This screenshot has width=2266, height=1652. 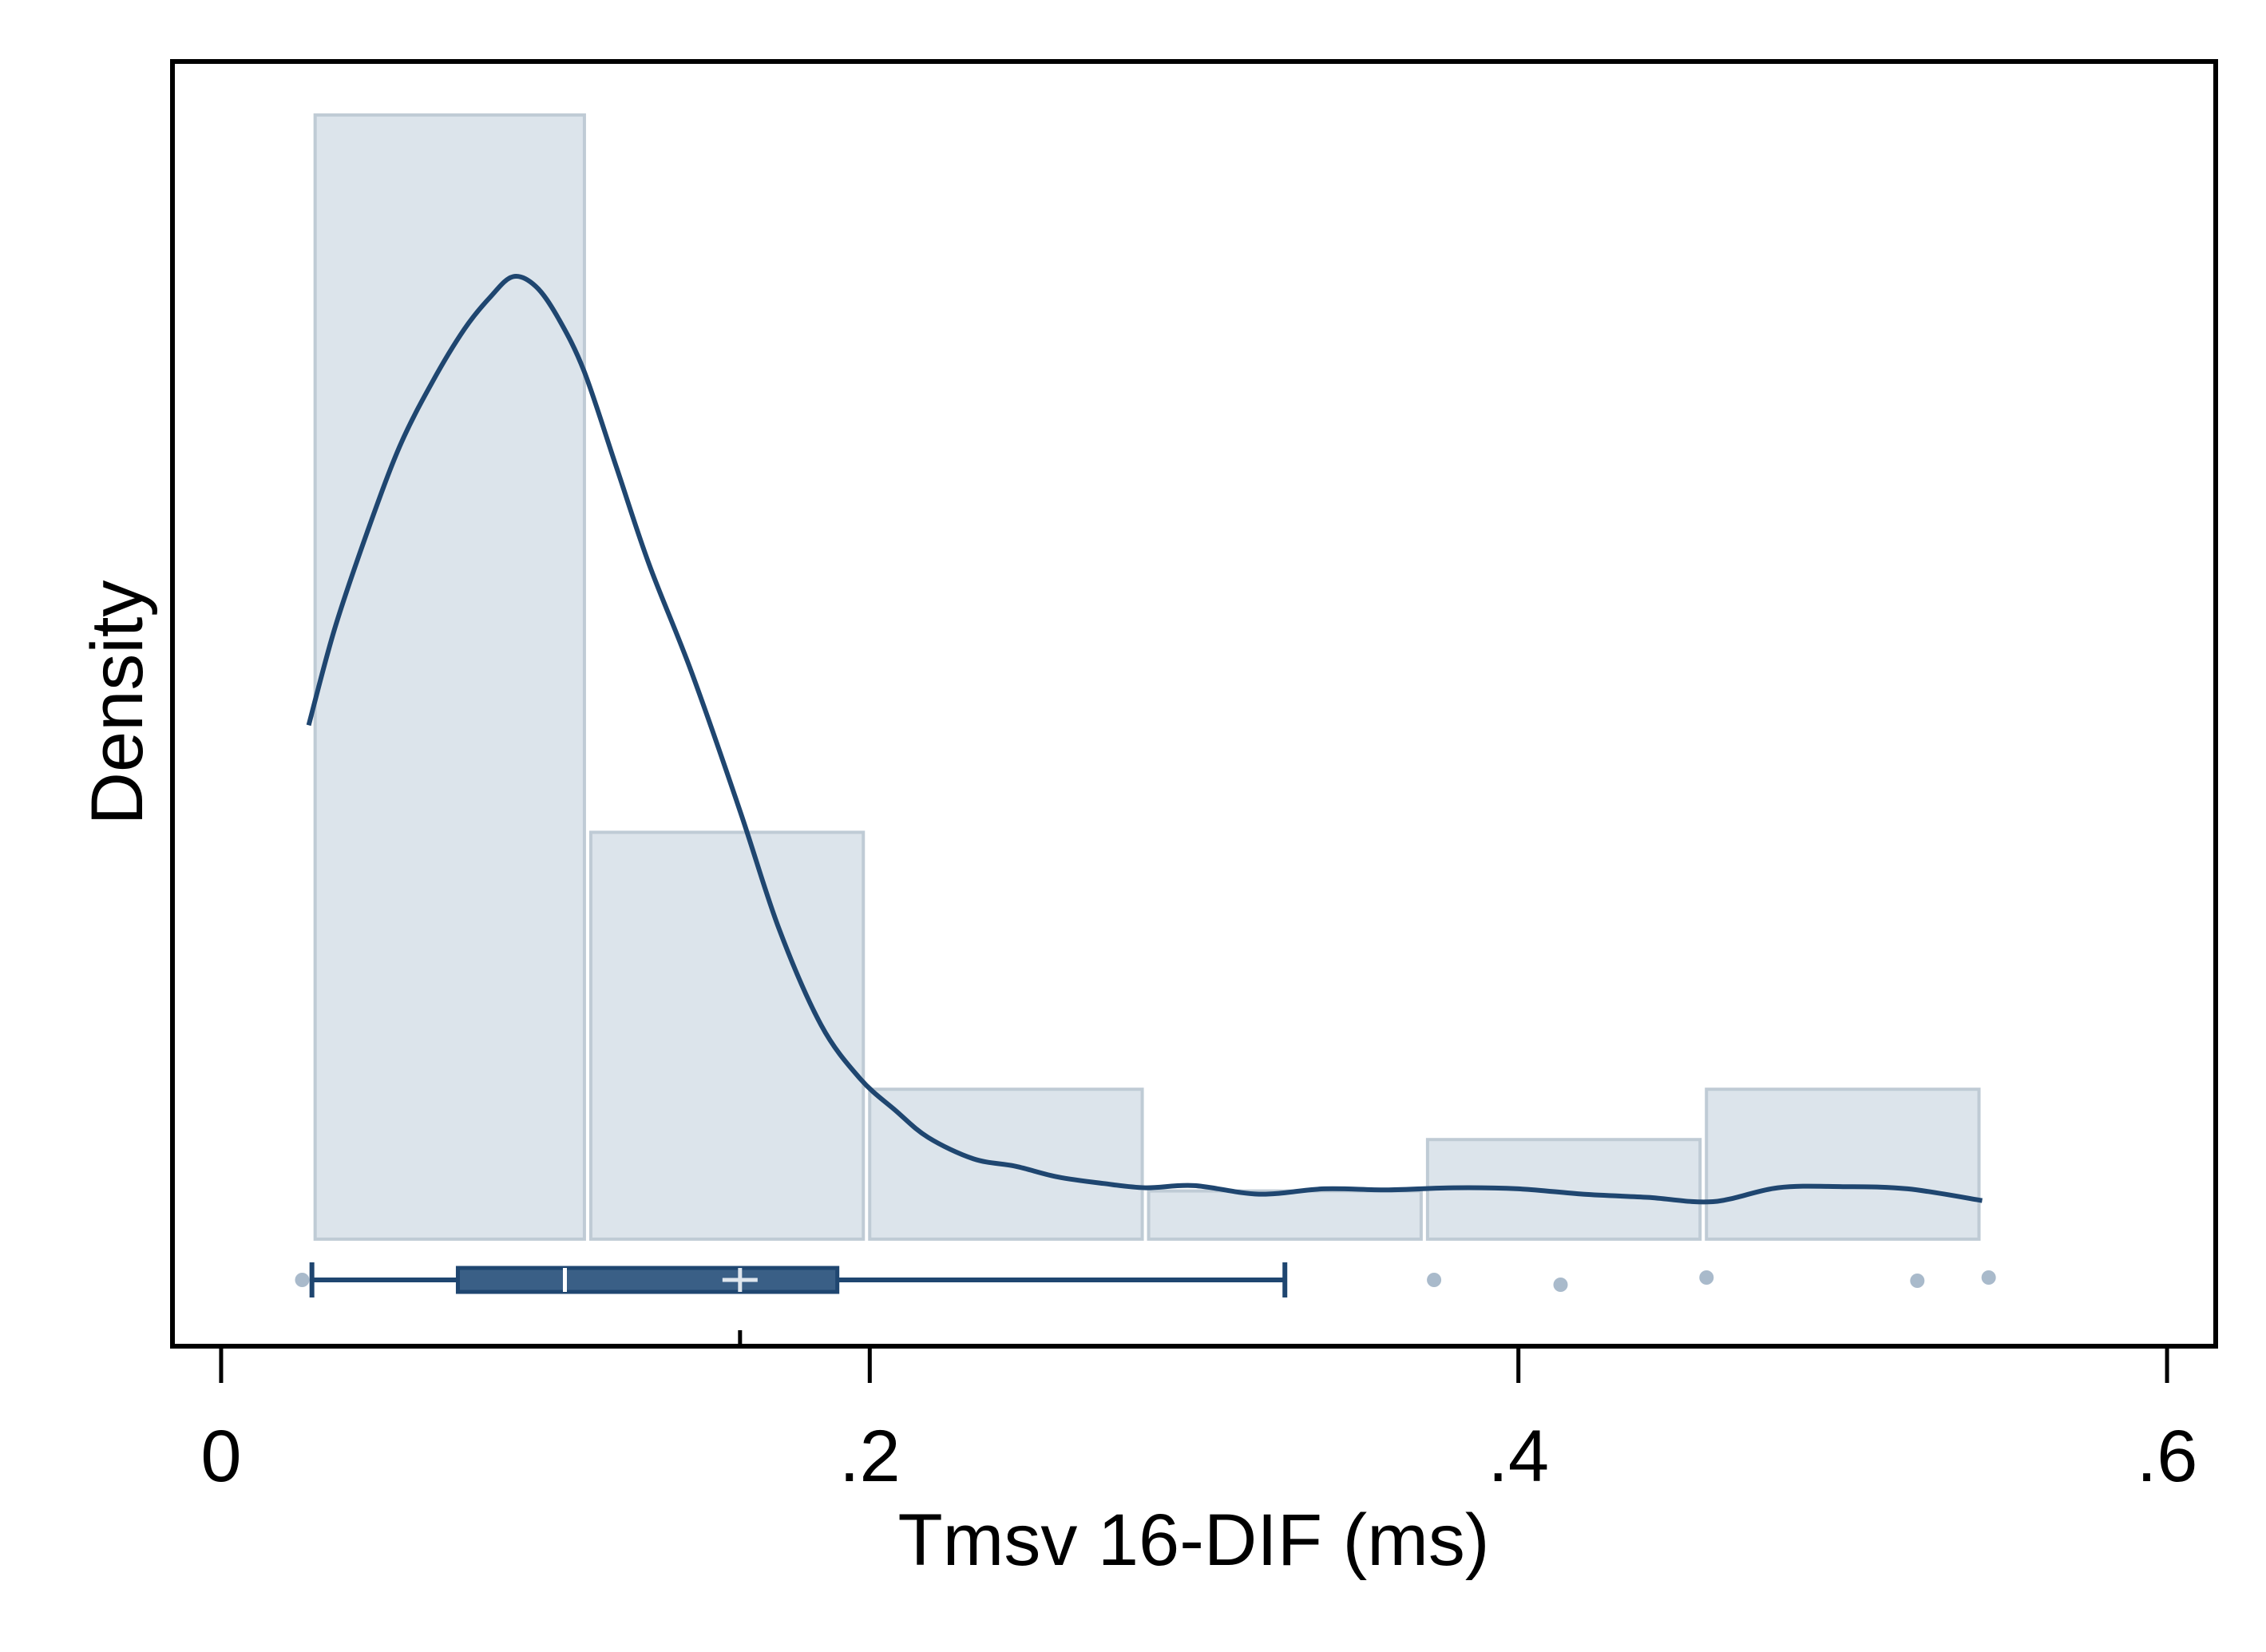 I want to click on x-axis: 0 .2 .4 .6, so click(x=1199, y=1413).